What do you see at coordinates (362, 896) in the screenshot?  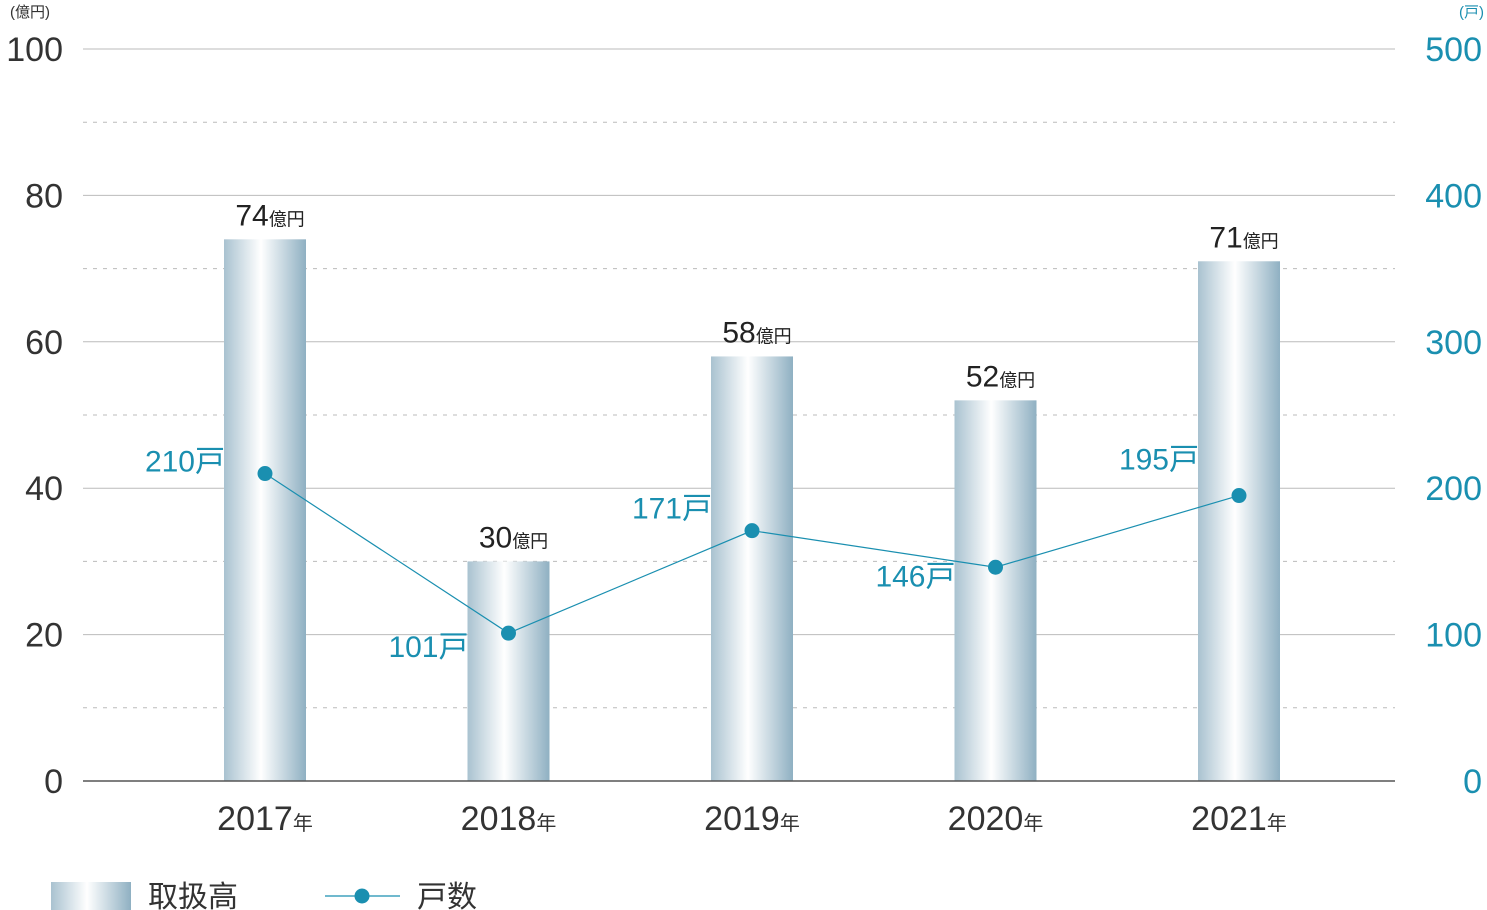 I see `legend-line-marker` at bounding box center [362, 896].